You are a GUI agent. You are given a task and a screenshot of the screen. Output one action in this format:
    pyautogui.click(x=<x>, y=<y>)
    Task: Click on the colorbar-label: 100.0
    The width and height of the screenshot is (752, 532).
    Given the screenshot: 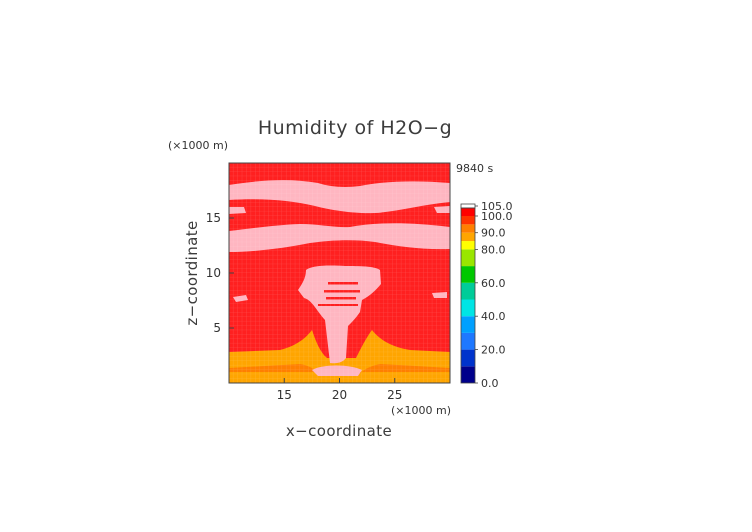 What is the action you would take?
    pyautogui.click(x=497, y=216)
    